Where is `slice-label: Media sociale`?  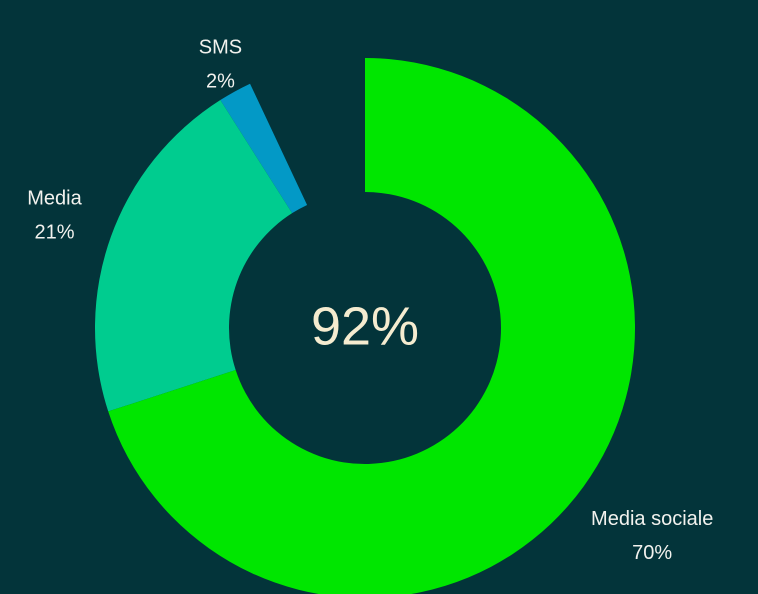
slice-label: Media sociale is located at coordinates (652, 519).